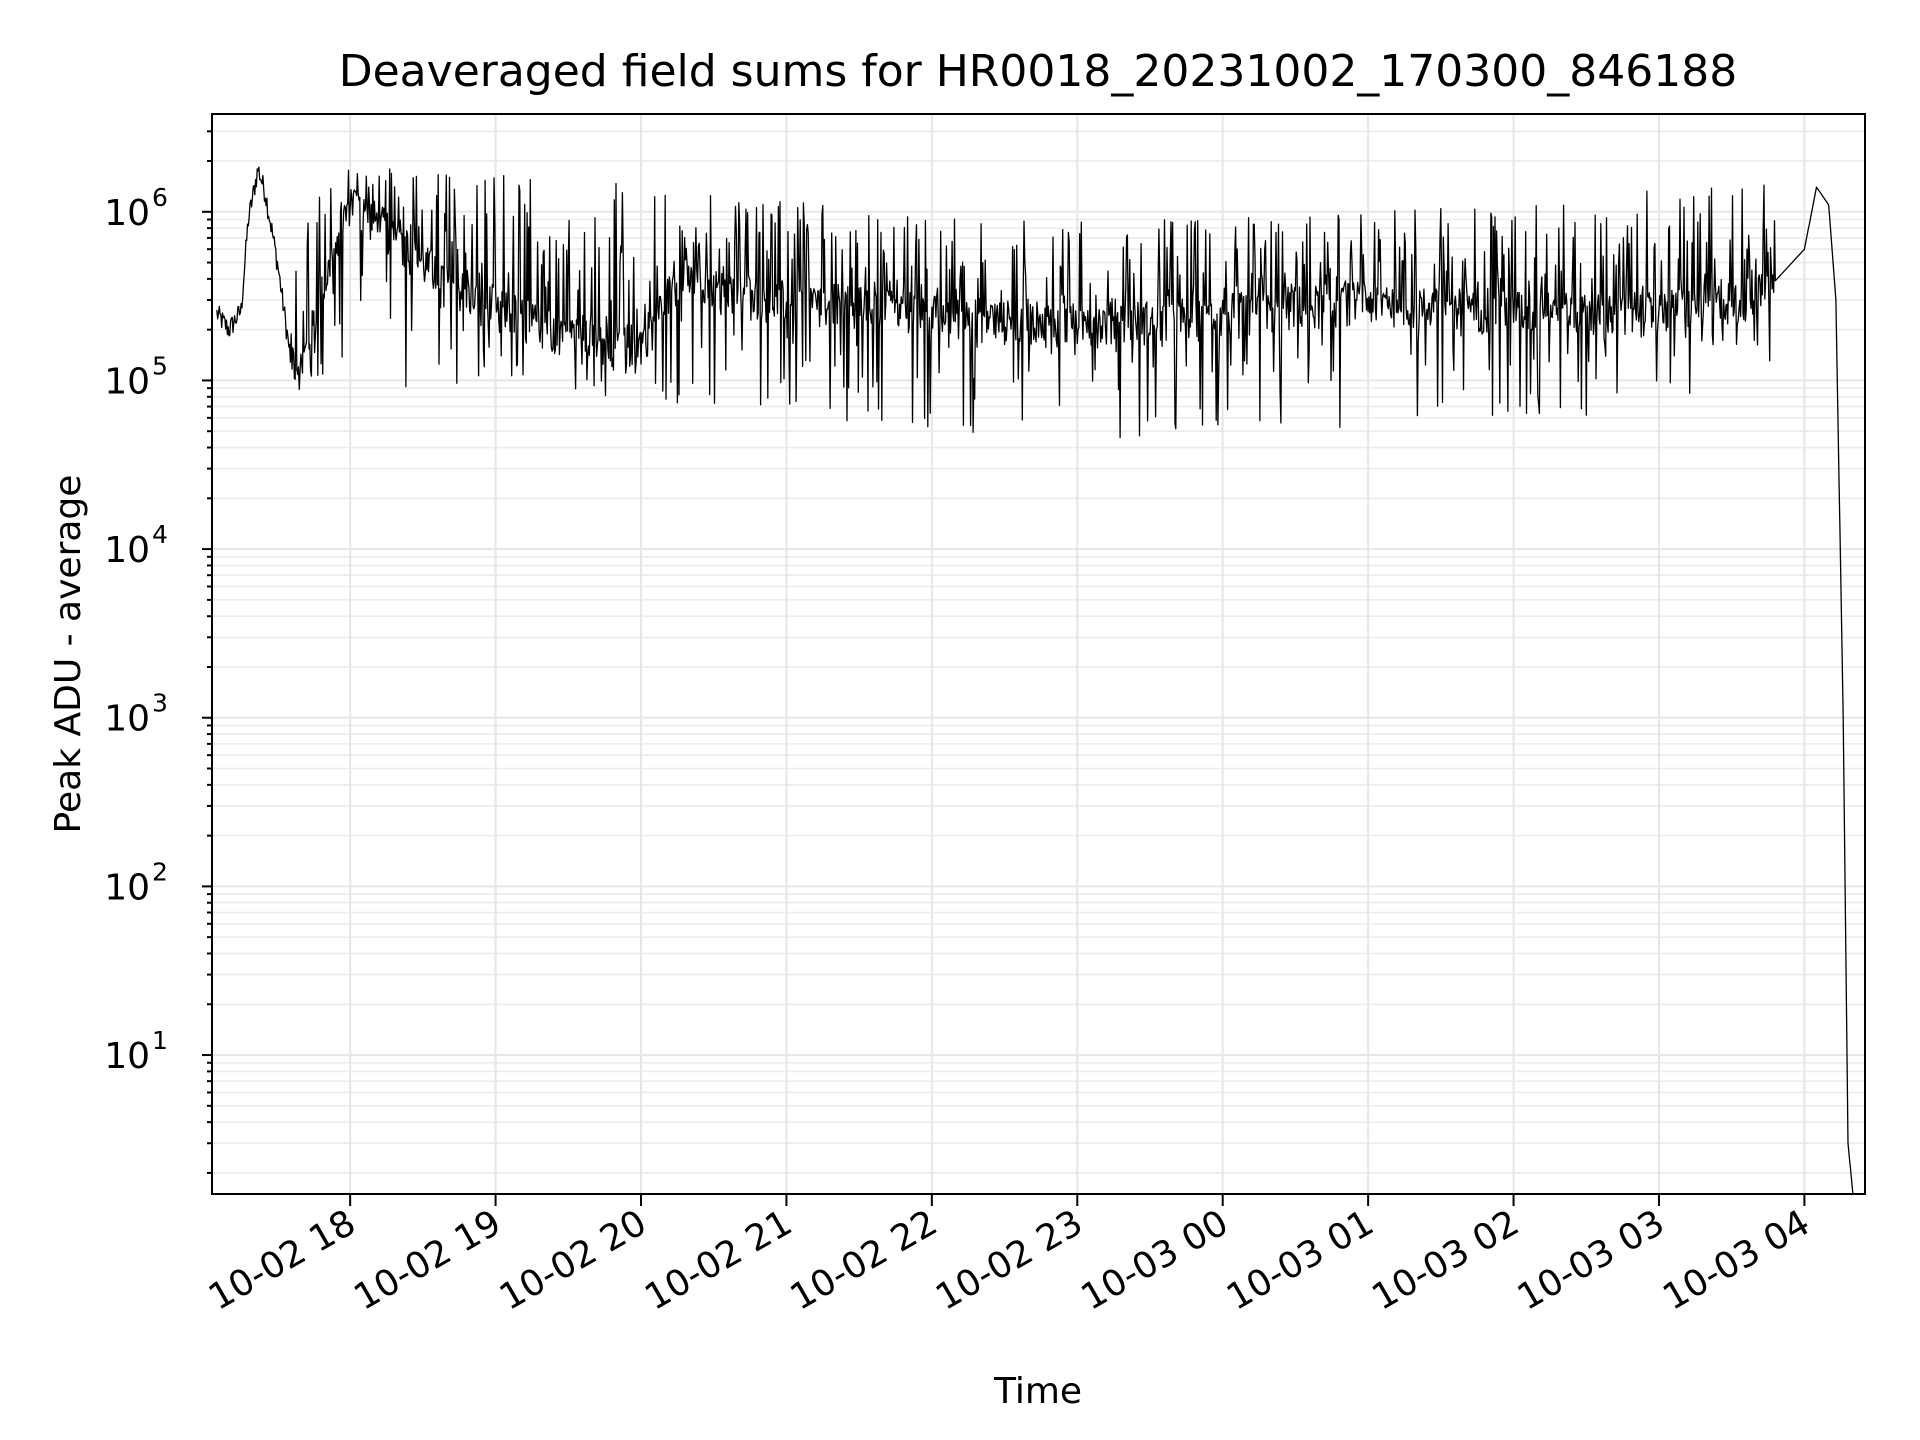  What do you see at coordinates (427, 1260) in the screenshot?
I see `x-tick-label: 10-02 19` at bounding box center [427, 1260].